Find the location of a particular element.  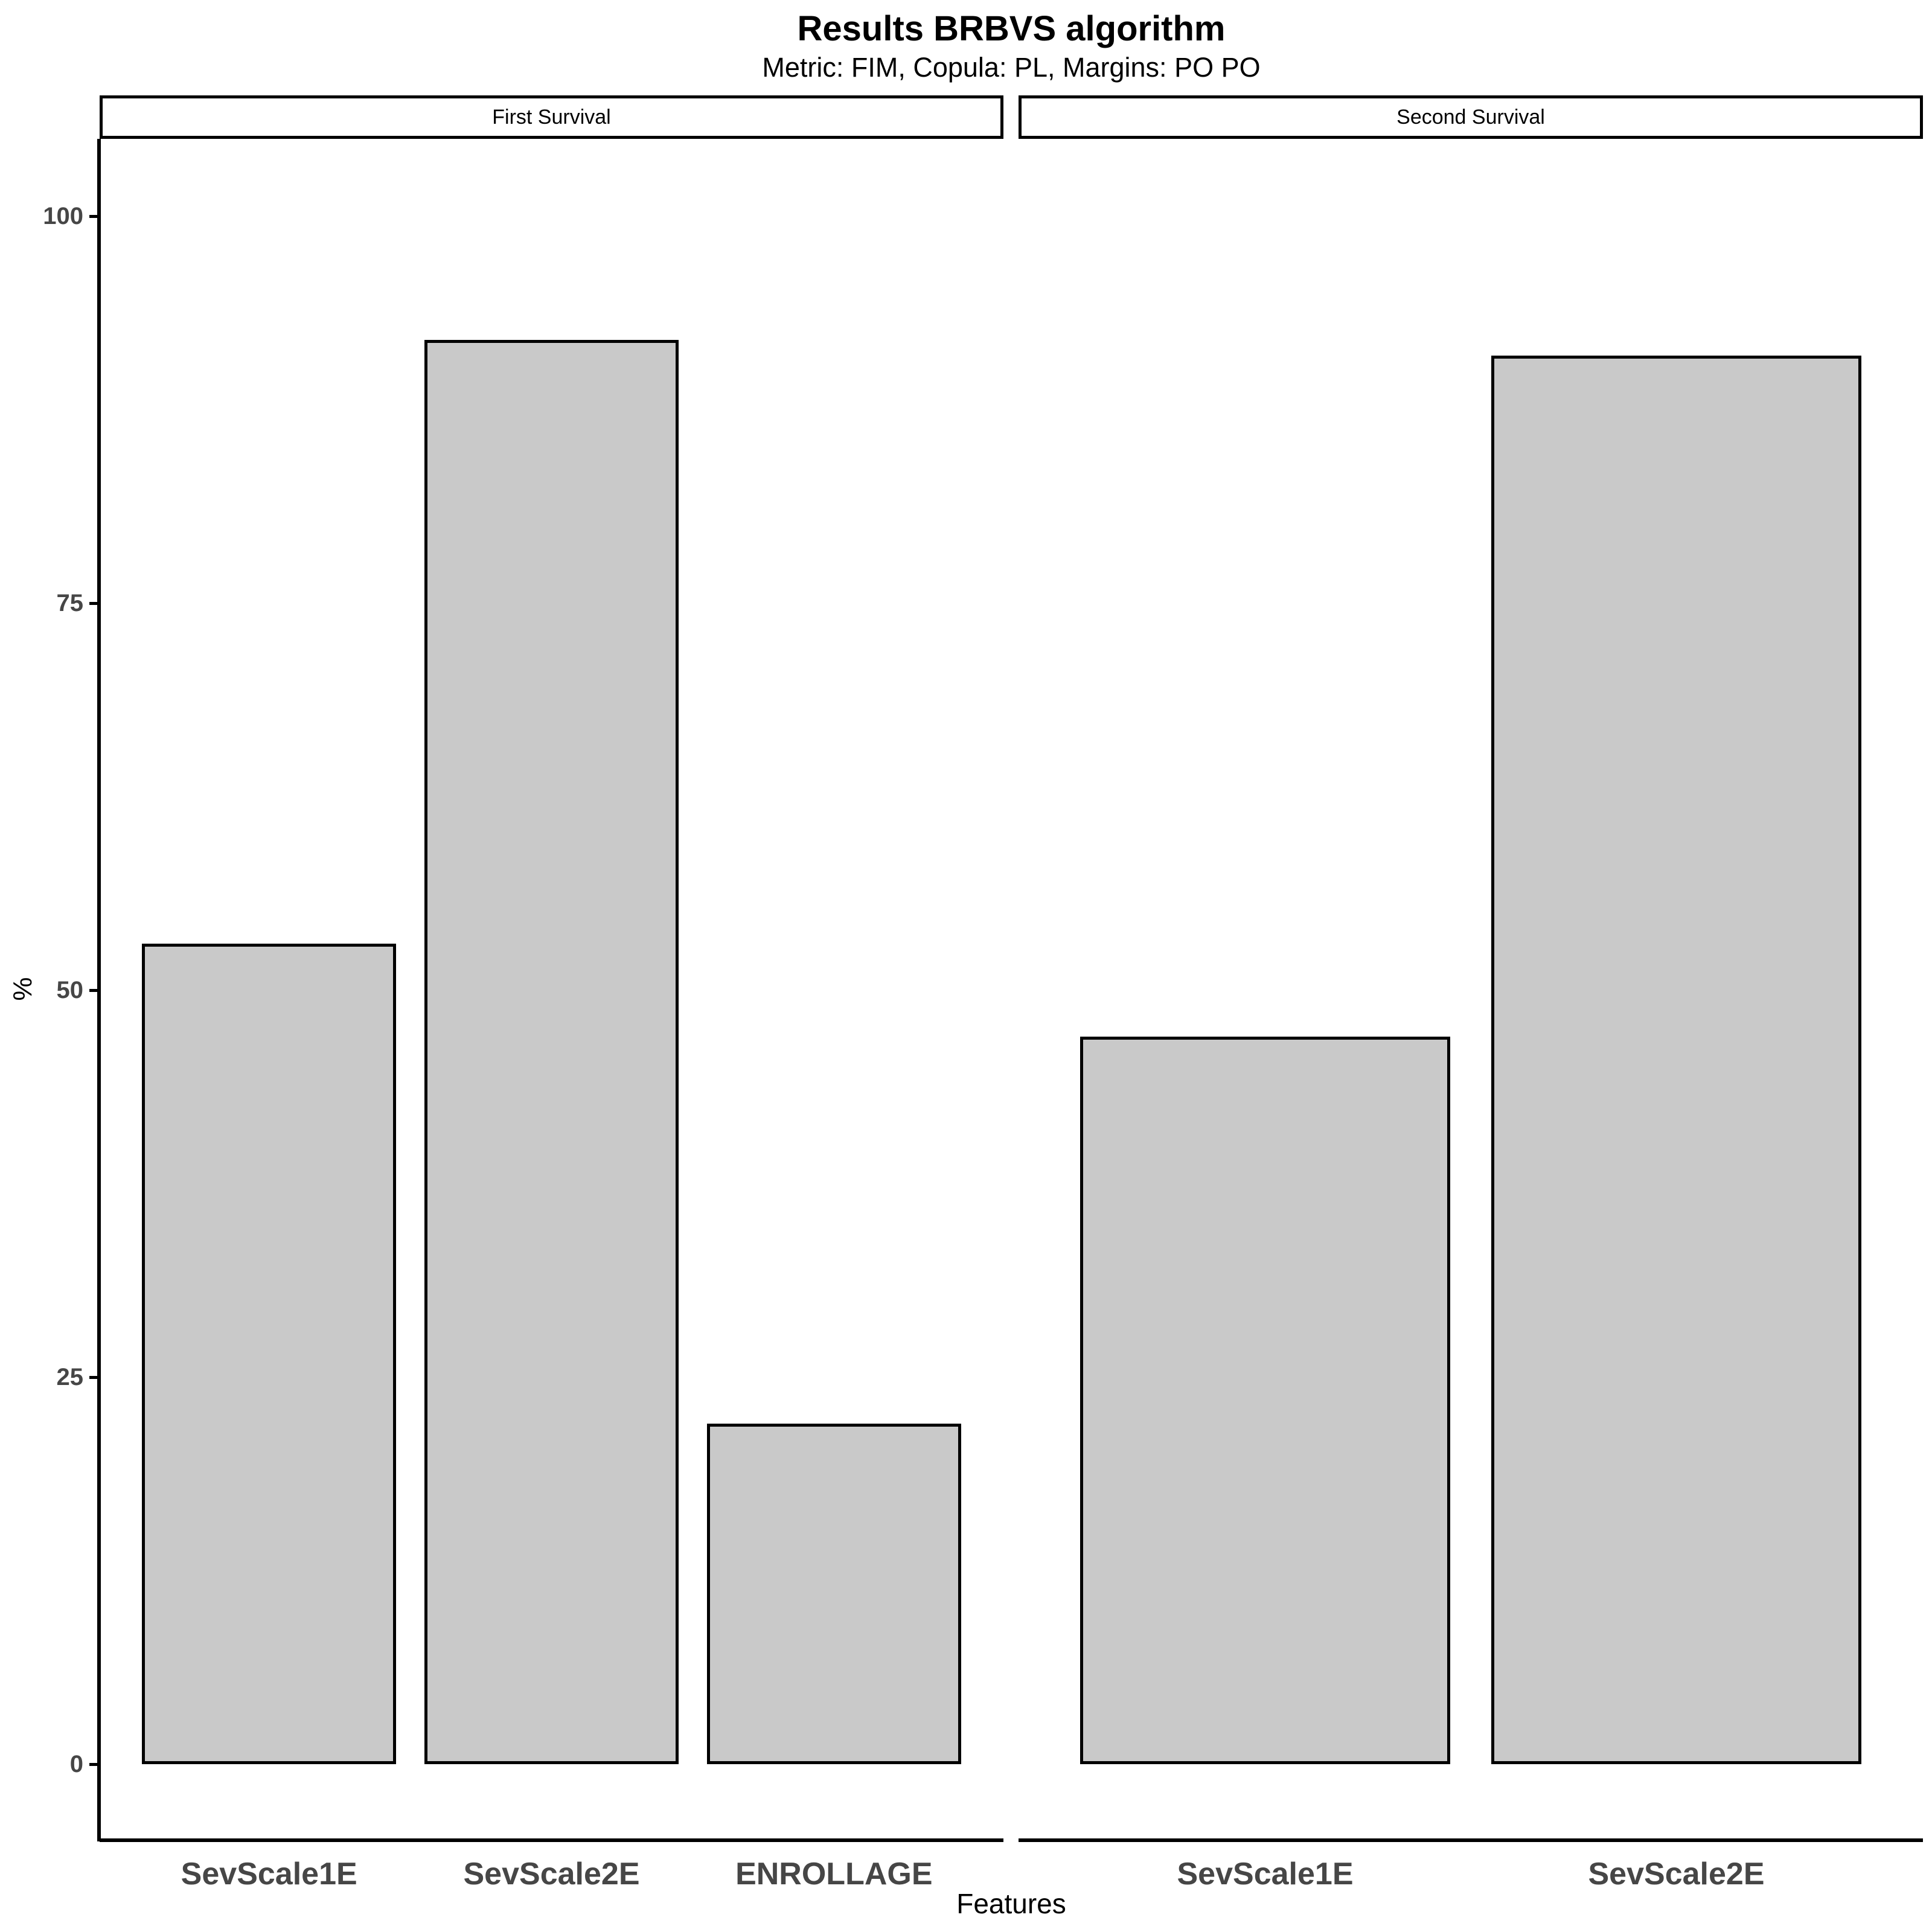

chart-title: Results BRBVS algorithm is located at coordinates (1011, 29).